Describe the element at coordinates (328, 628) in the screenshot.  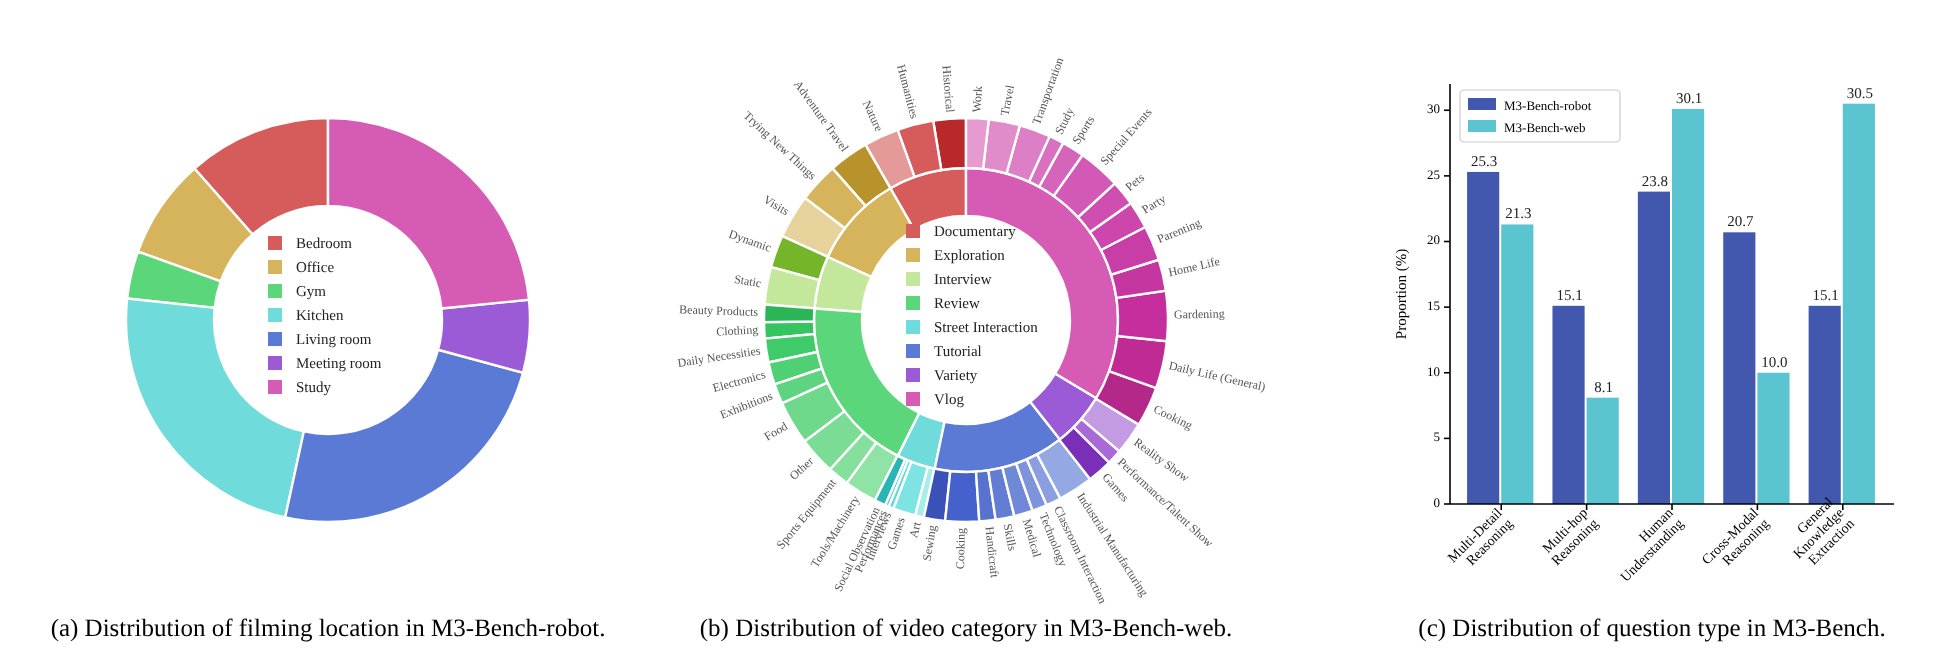
I see `text: (a) Distribution of filming location in M3-Bench-robot.` at that location.